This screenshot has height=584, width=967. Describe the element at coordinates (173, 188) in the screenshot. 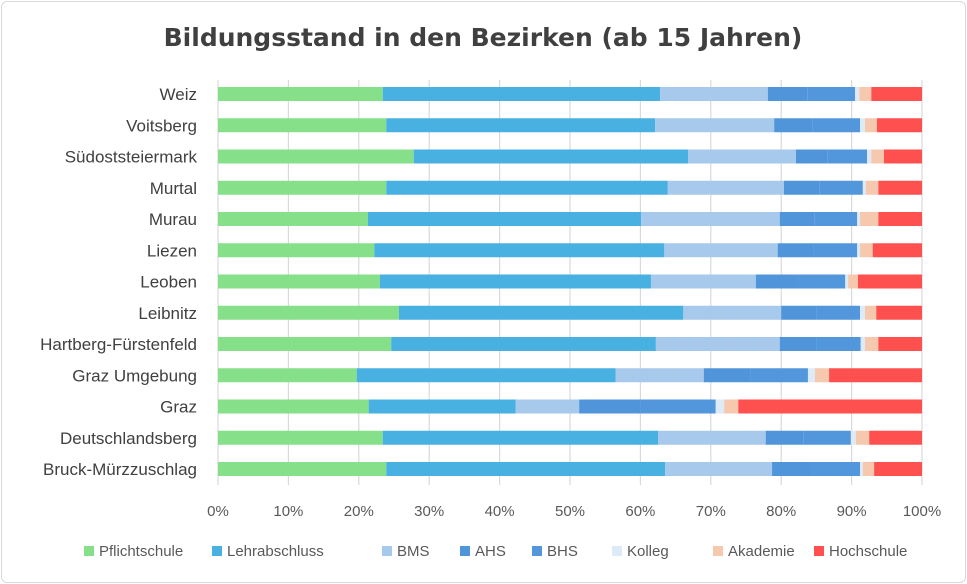

I see `category-label: Murtal` at that location.